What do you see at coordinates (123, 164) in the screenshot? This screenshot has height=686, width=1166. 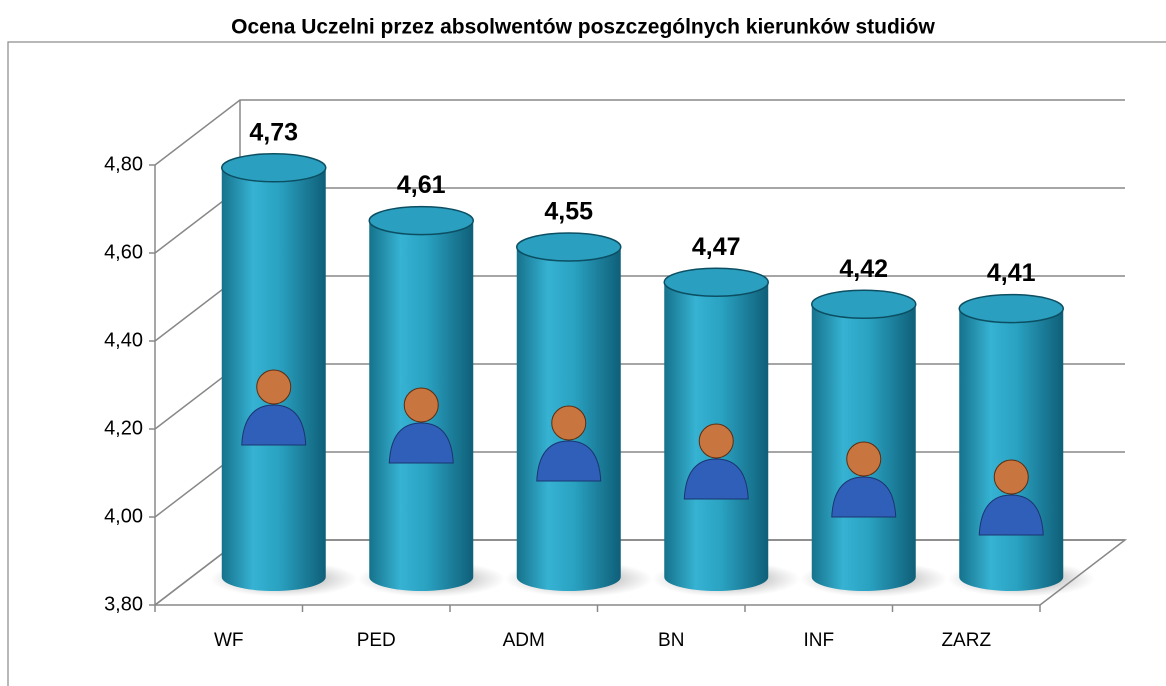 I see `y-tick-label: 4,80` at bounding box center [123, 164].